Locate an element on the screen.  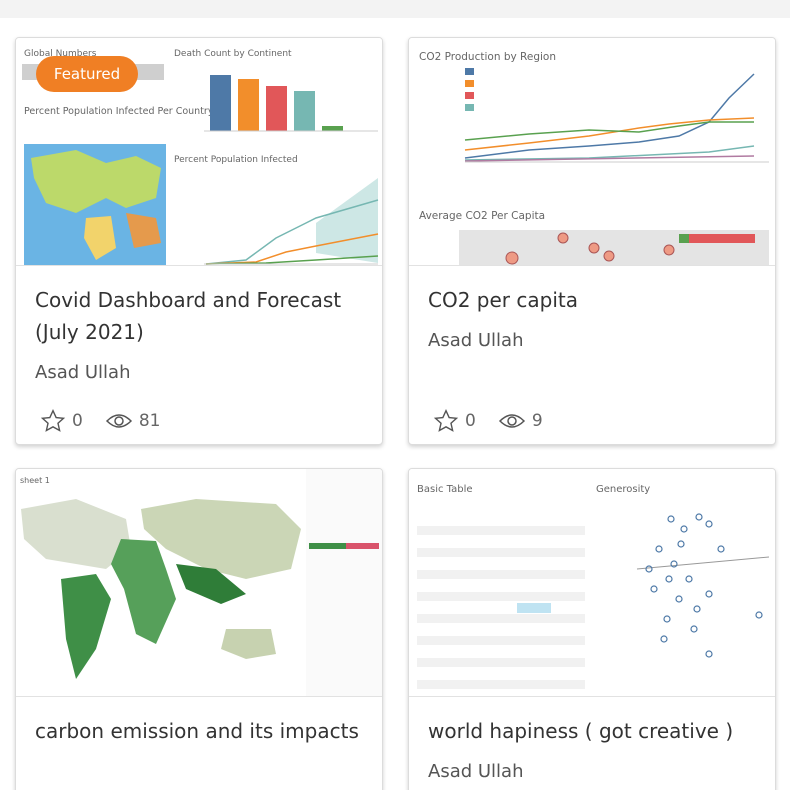
thumb-heading: Basic Table is located at coordinates (445, 489).